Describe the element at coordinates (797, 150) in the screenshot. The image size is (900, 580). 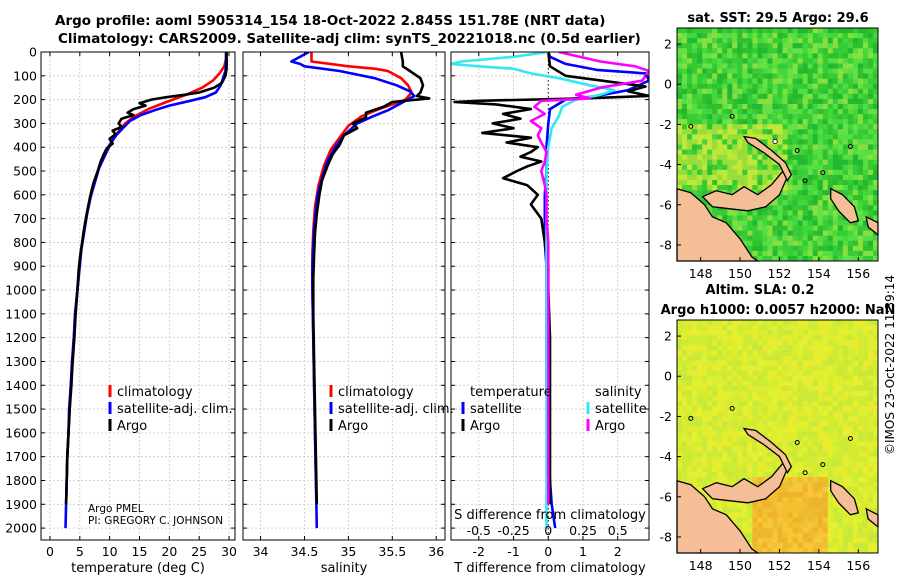
I see `island` at that location.